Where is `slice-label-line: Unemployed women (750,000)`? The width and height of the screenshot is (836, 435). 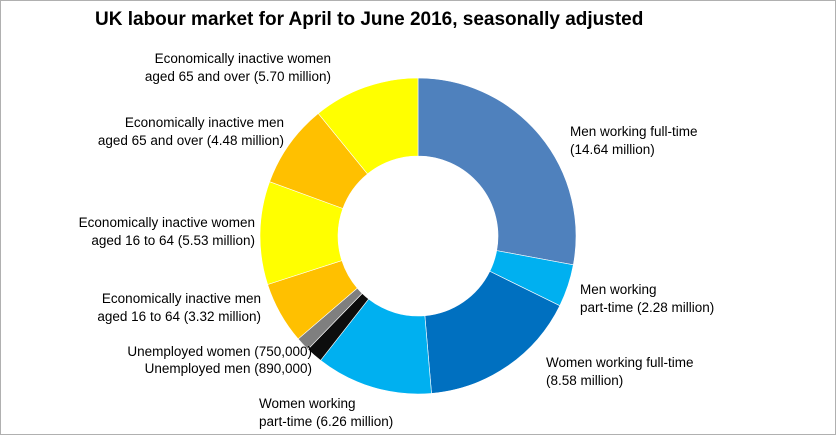 slice-label-line: Unemployed women (750,000) is located at coordinates (219, 351).